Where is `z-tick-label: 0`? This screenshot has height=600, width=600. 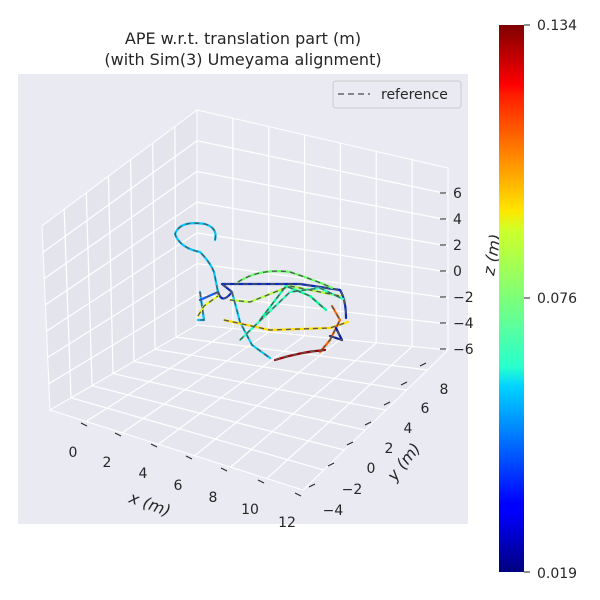 z-tick-label: 0 is located at coordinates (457, 272).